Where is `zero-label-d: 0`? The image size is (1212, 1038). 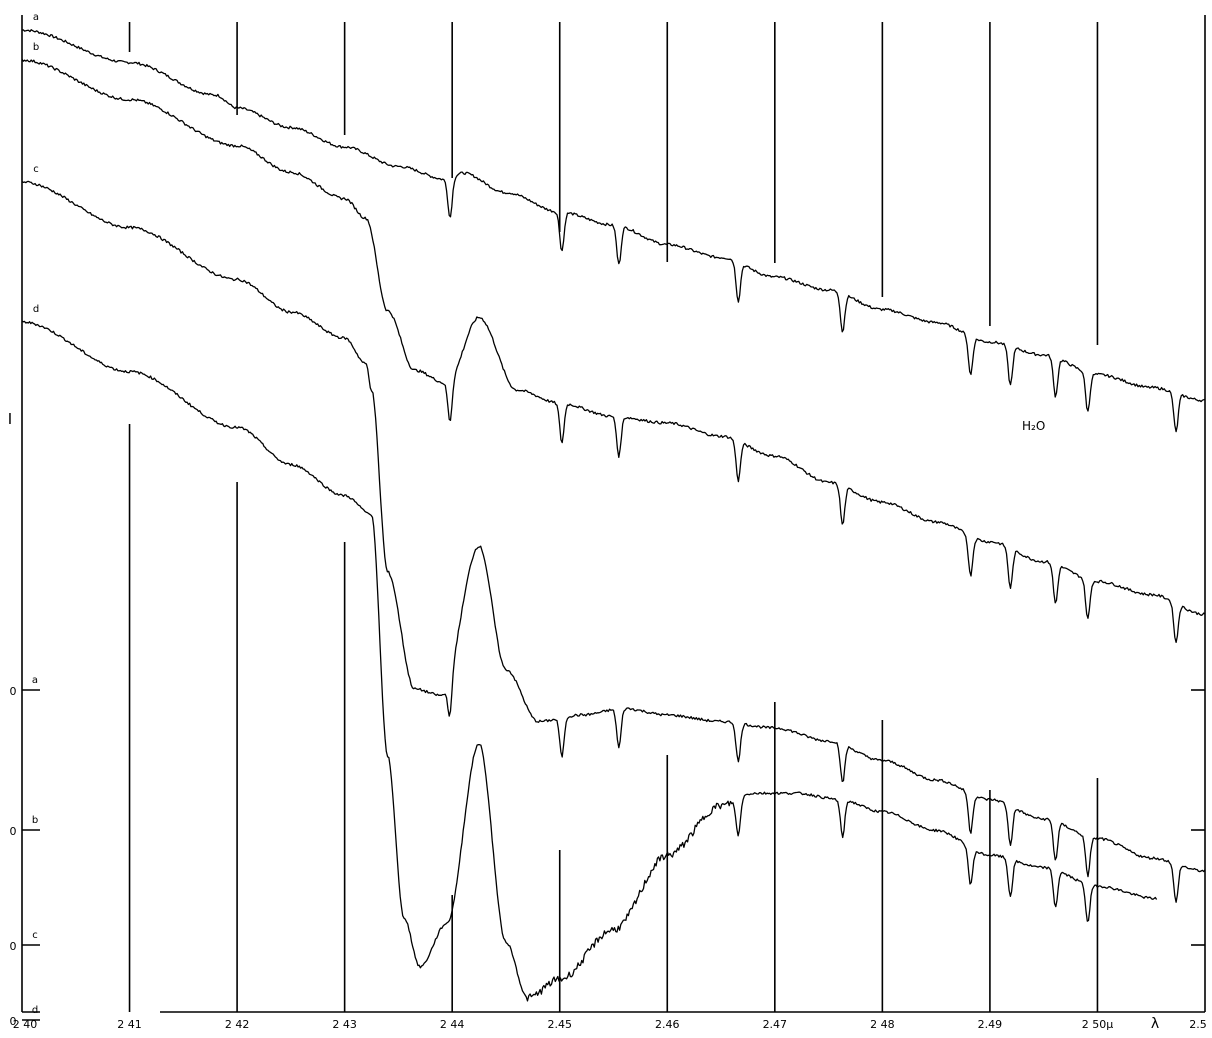 zero-label-d: 0 is located at coordinates (13, 1021).